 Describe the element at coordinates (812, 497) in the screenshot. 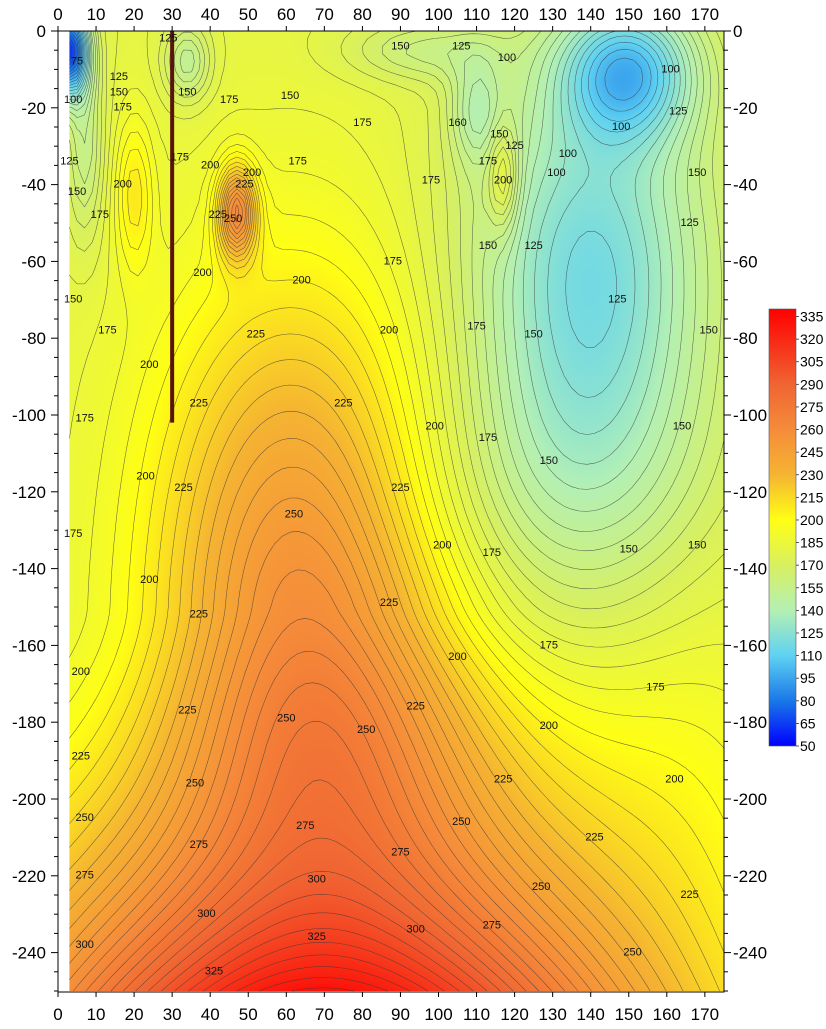

I see `colorbar-label: 215` at that location.